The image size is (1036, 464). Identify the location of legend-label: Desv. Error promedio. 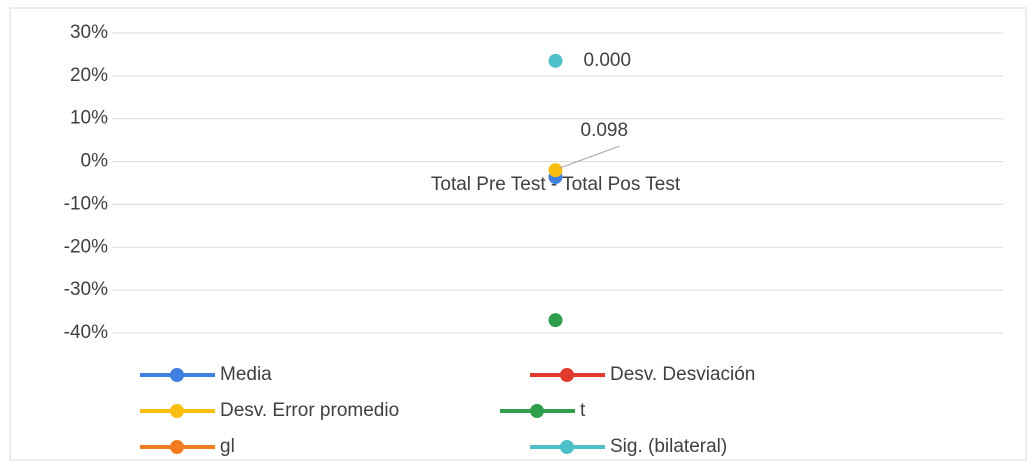
(309, 410).